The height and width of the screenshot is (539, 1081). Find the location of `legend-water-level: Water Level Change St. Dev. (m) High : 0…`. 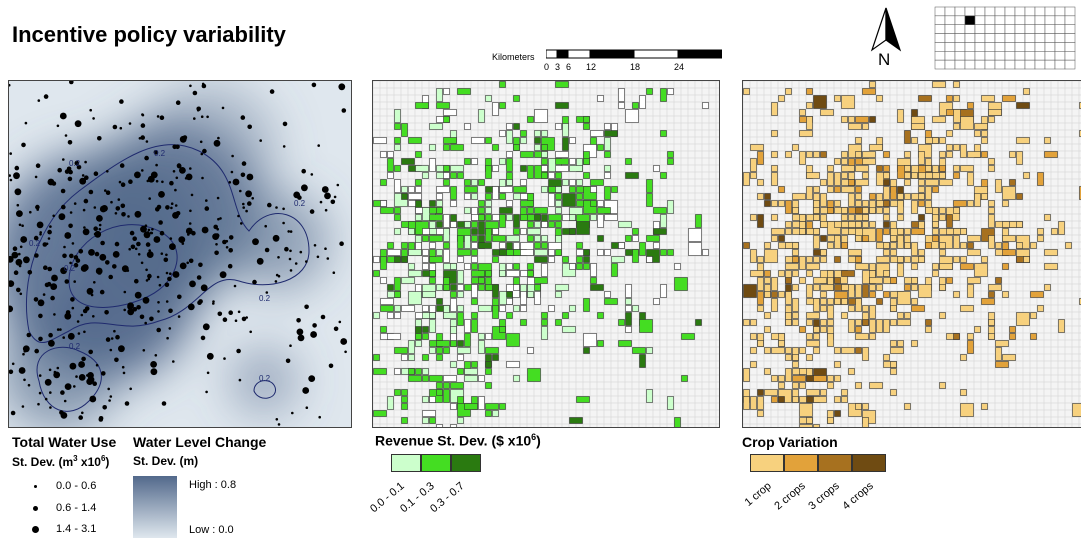

legend-water-level: Water Level Change St. Dev. (m) High : 0… is located at coordinates (199, 486).